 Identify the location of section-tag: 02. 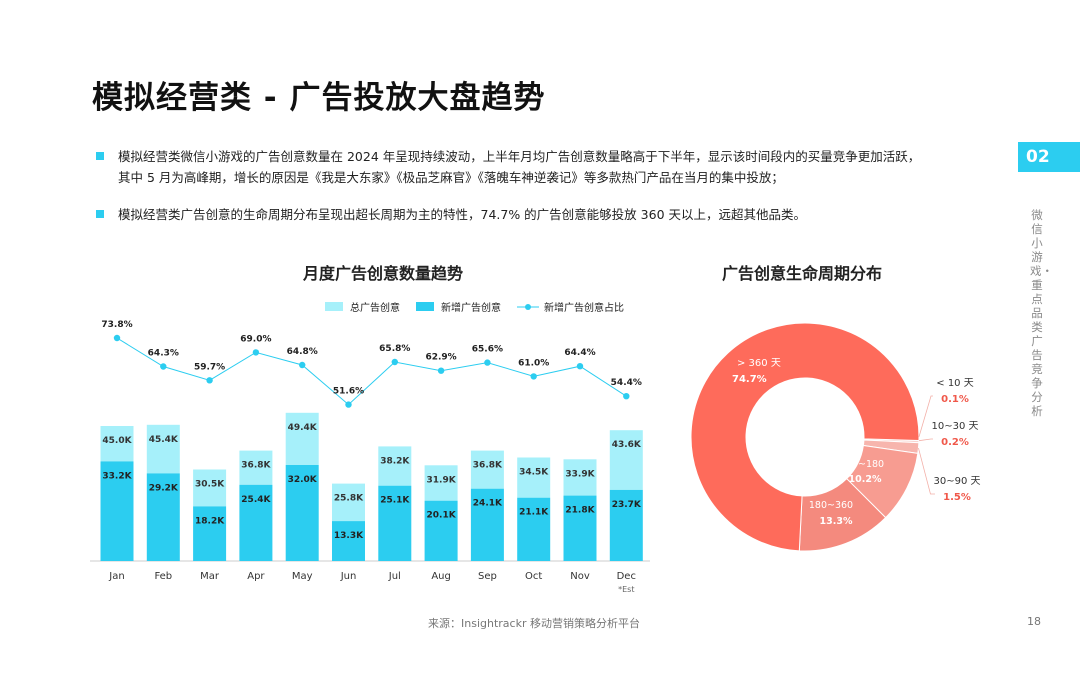
(1049, 157).